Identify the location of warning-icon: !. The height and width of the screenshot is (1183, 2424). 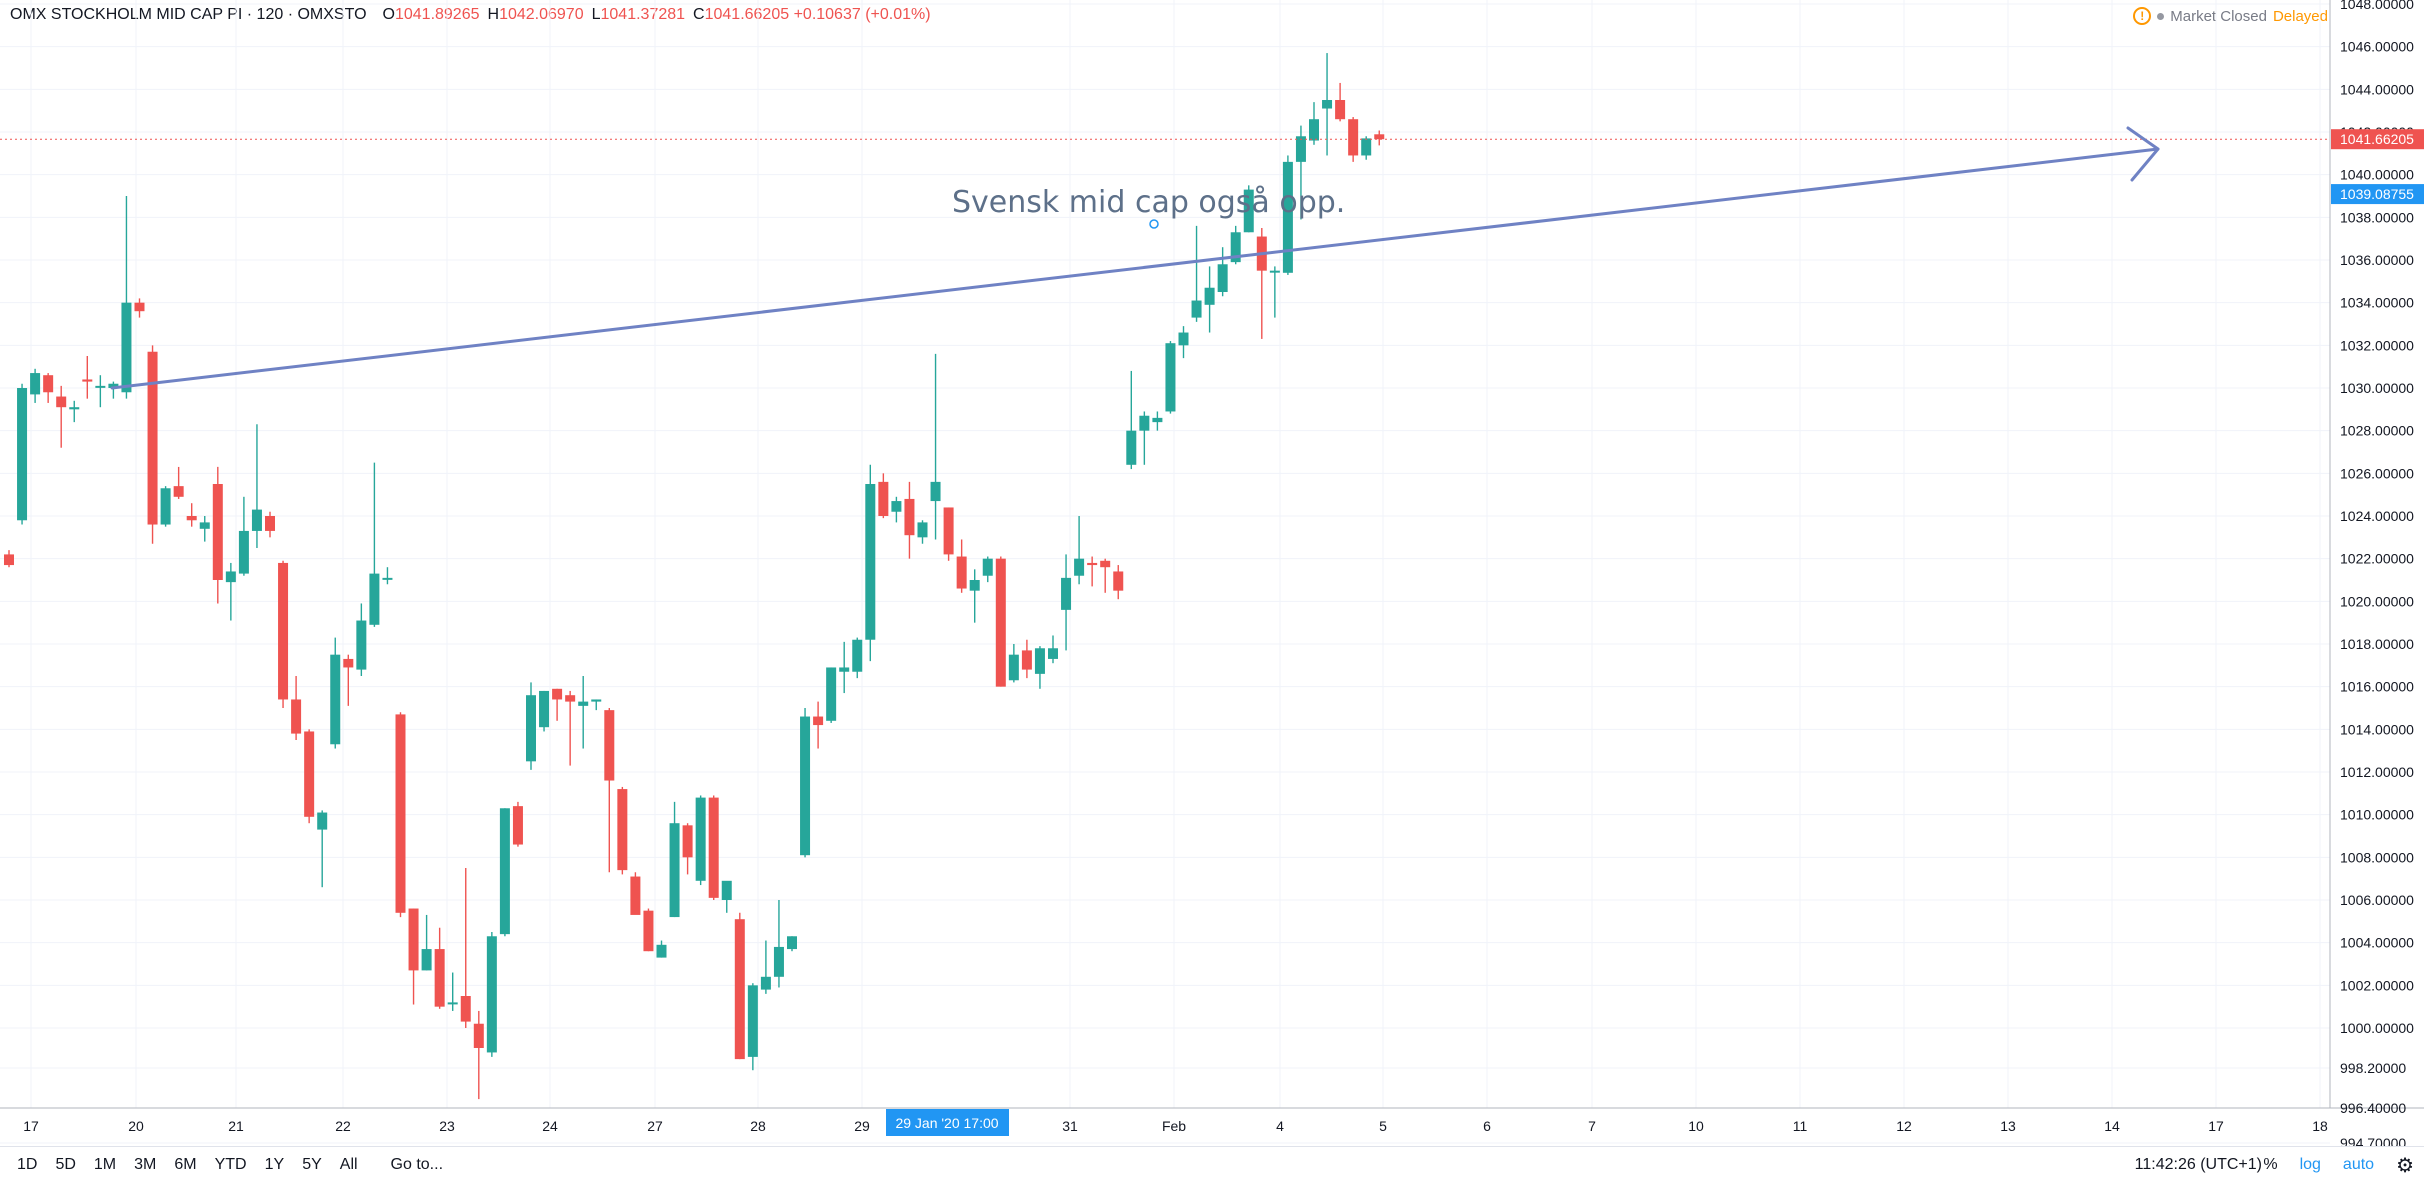
(2142, 16).